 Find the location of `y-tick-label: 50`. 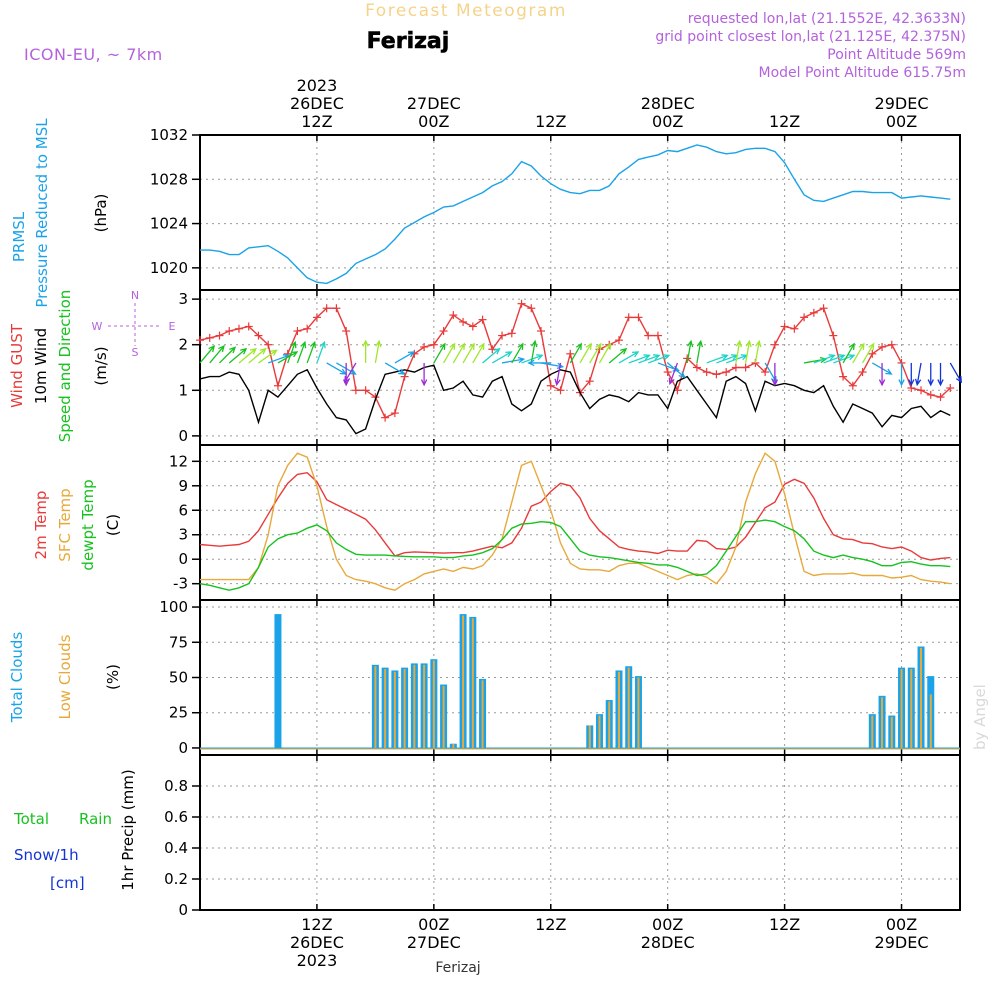

y-tick-label: 50 is located at coordinates (178, 678).